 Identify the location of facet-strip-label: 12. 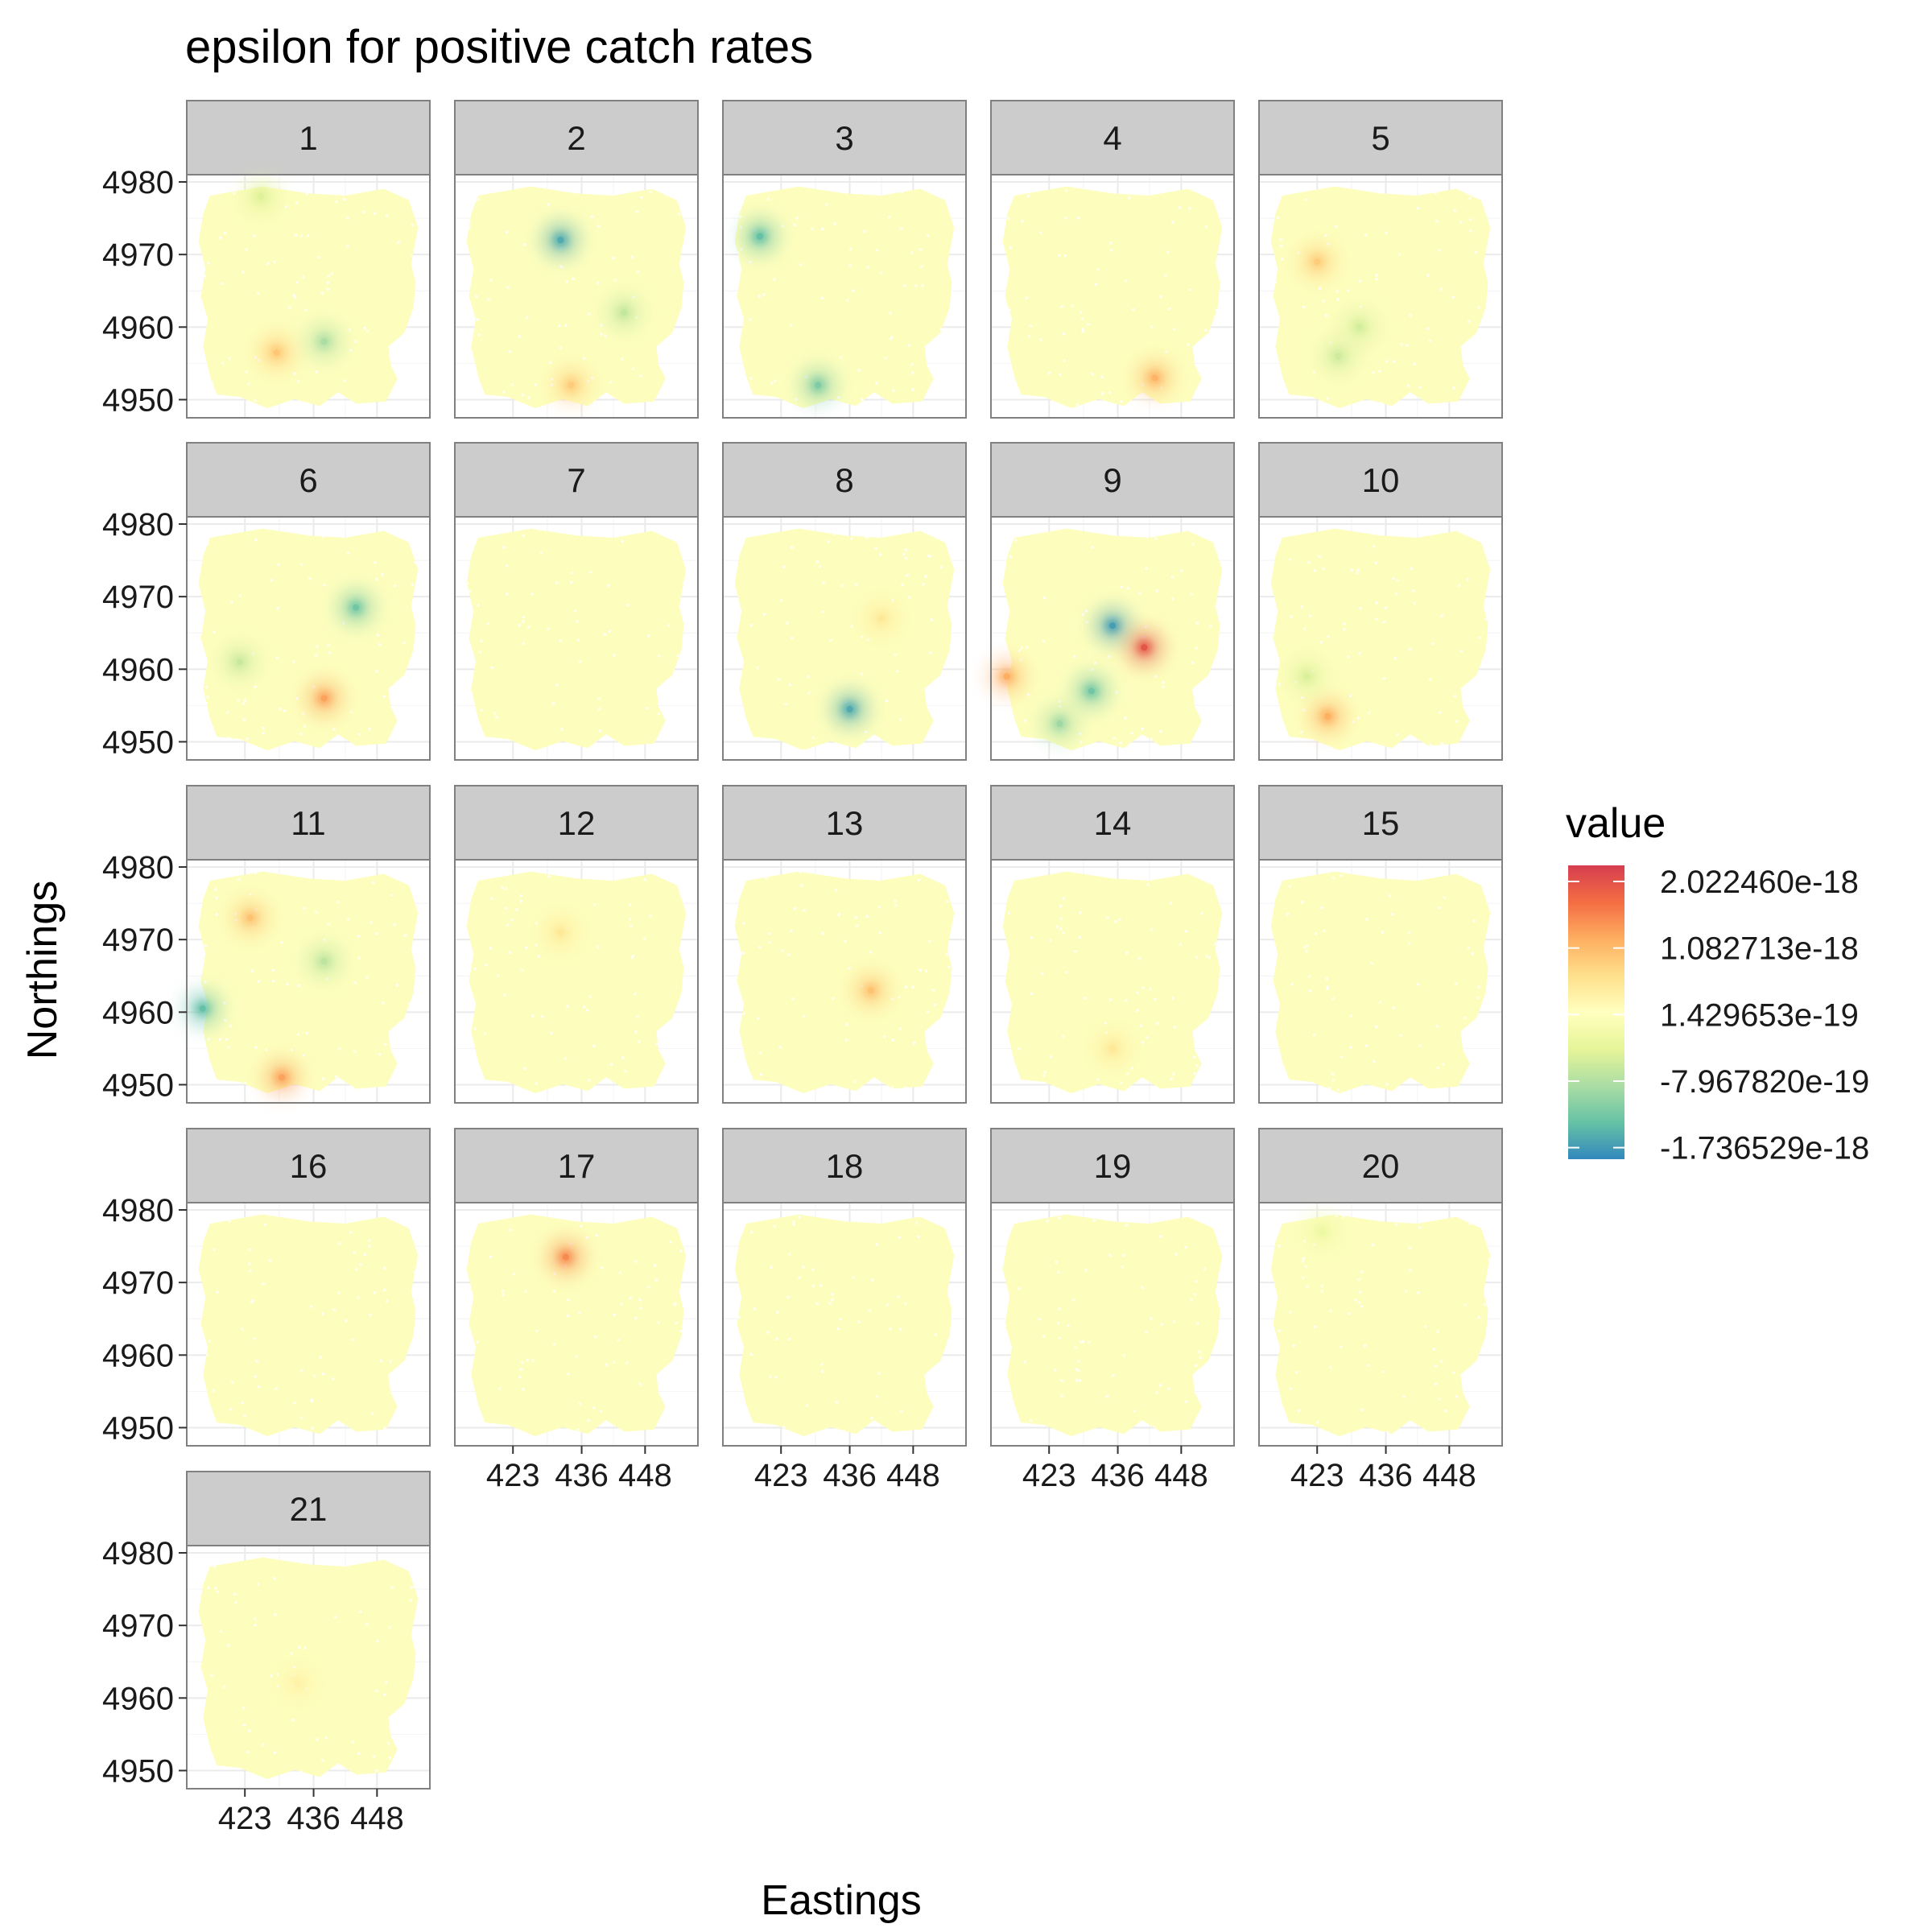
(577, 823).